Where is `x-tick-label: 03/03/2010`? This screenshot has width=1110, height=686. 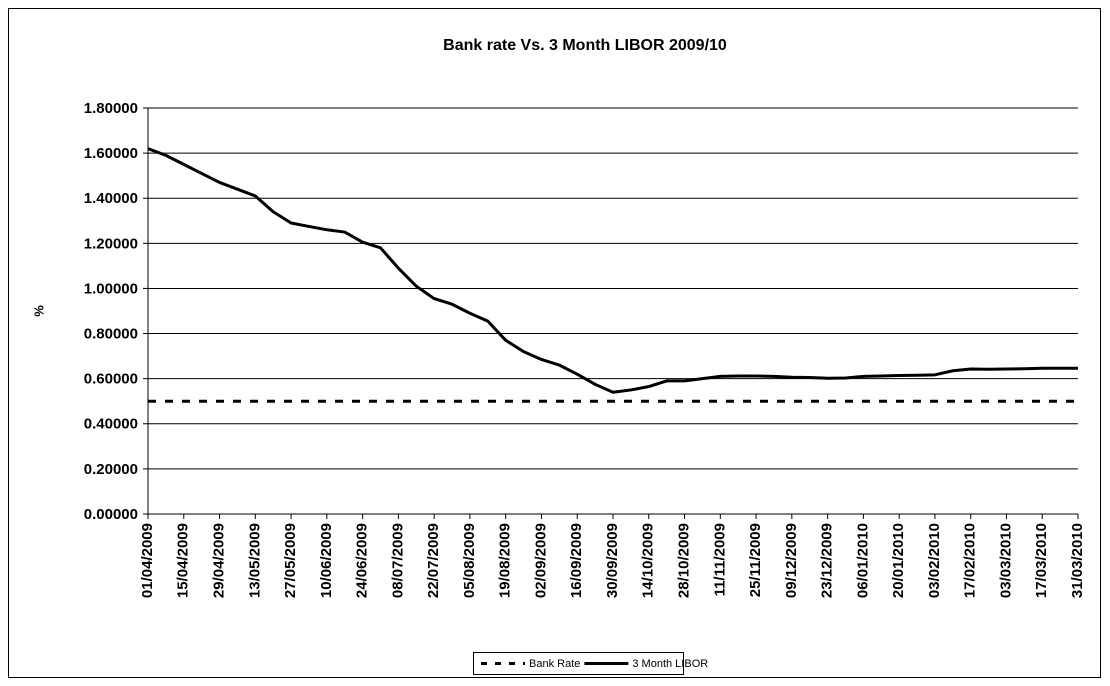 x-tick-label: 03/03/2010 is located at coordinates (1005, 560).